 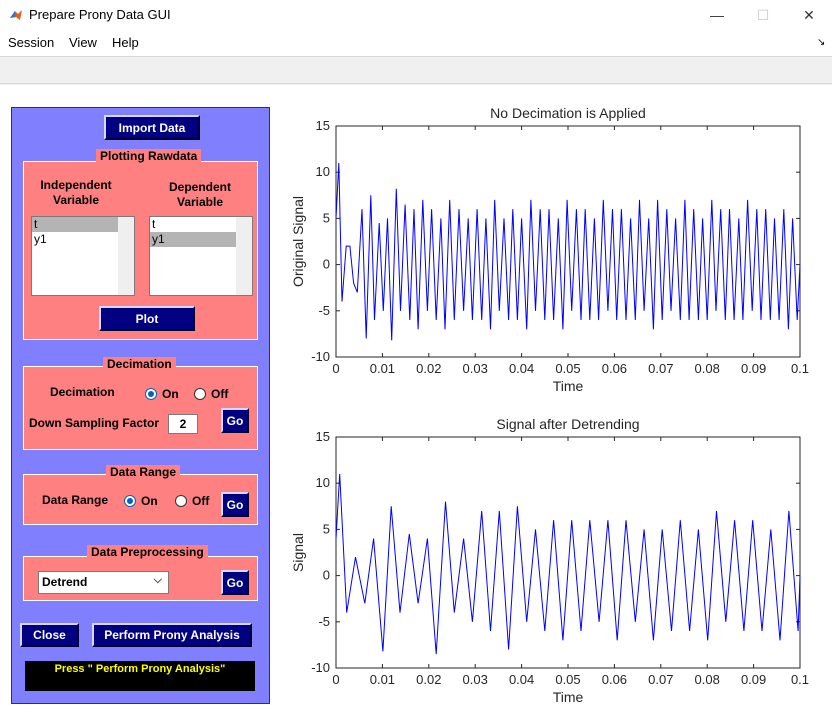 I want to click on y-axis-label: Signal, so click(x=298, y=552).